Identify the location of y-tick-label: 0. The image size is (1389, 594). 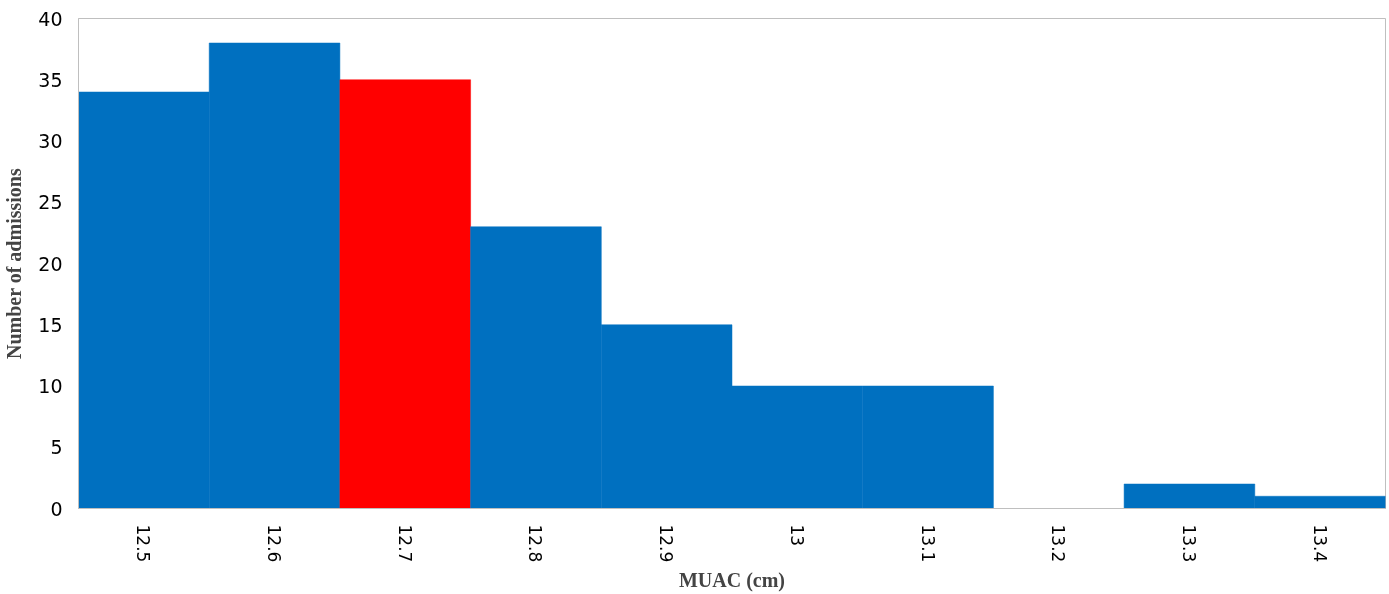
(56, 508).